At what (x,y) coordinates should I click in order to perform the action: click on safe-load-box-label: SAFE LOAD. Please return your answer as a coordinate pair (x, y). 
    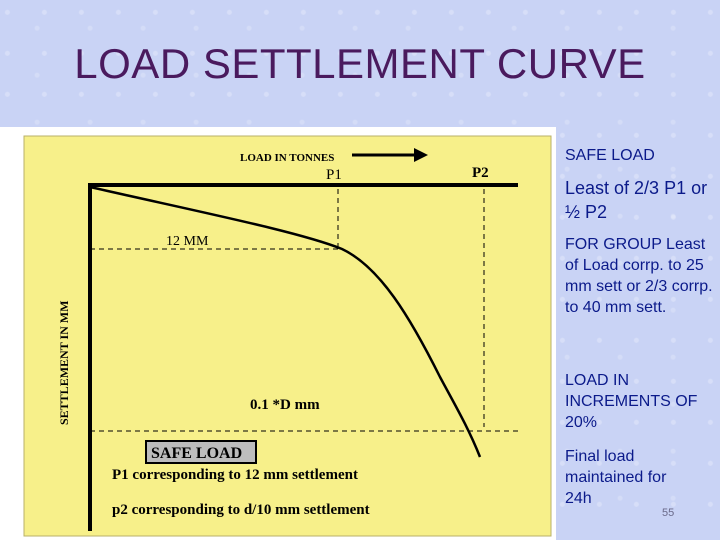
    Looking at the image, I should click on (196, 453).